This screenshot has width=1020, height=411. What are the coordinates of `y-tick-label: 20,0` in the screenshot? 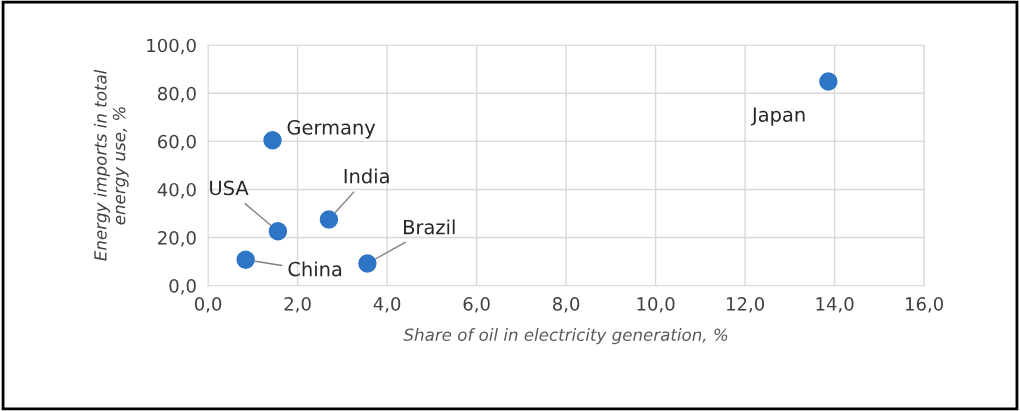 It's located at (177, 239).